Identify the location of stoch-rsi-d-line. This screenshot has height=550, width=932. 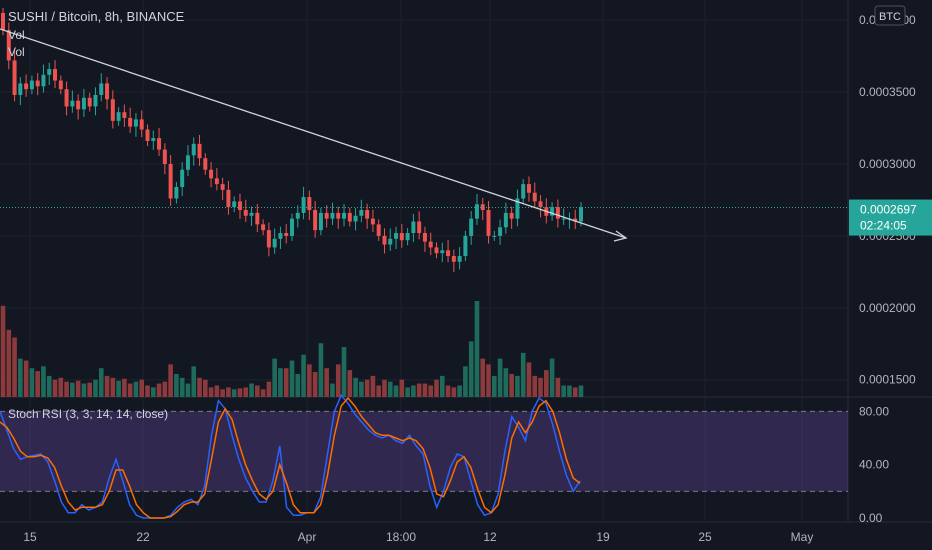
(290, 457).